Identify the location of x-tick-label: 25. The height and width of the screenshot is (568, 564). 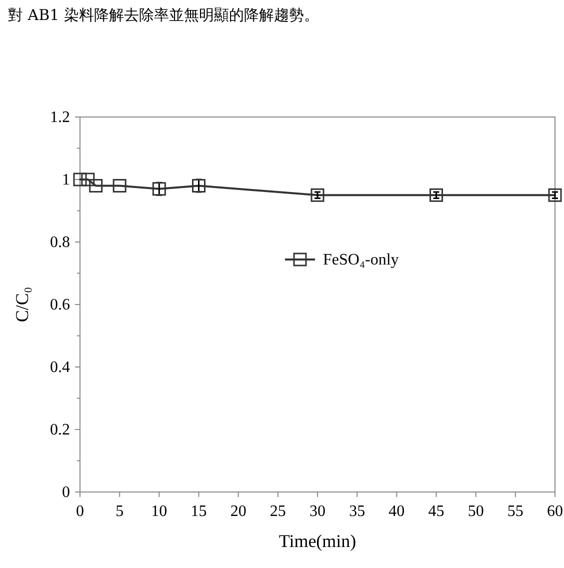
(278, 511).